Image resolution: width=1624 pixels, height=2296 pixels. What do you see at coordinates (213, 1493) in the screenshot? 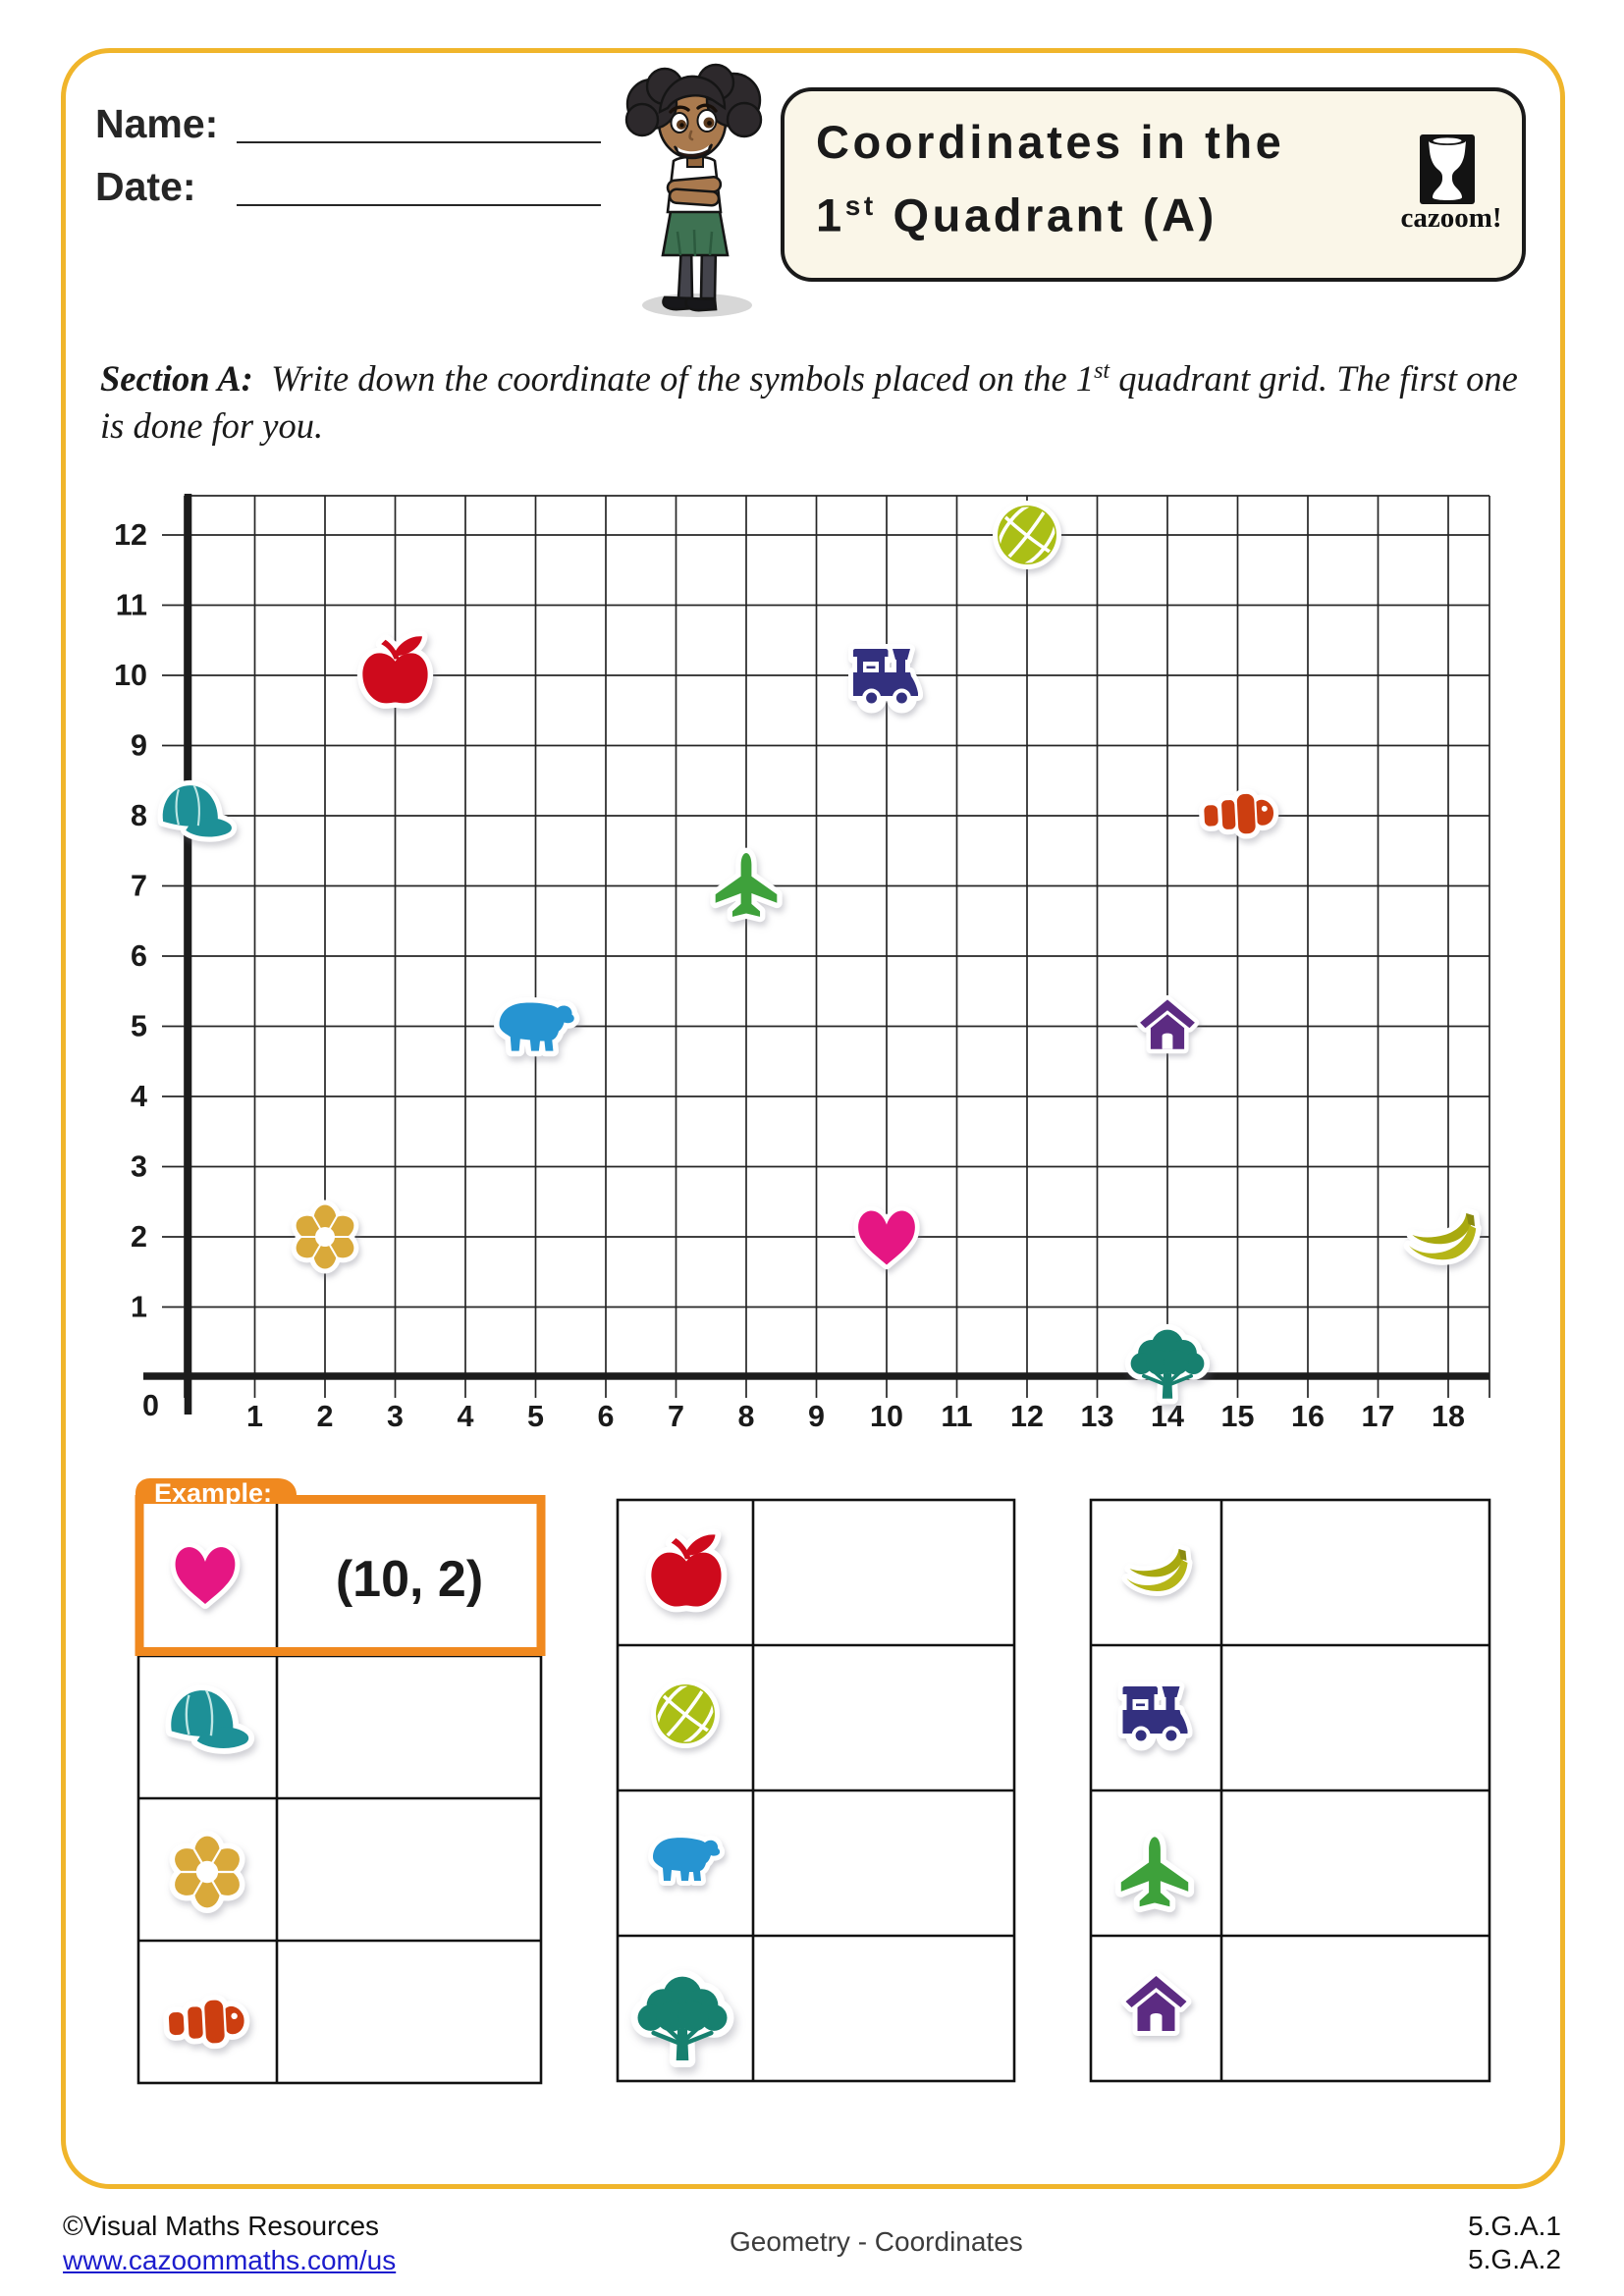
I see `svg-text: Example:` at bounding box center [213, 1493].